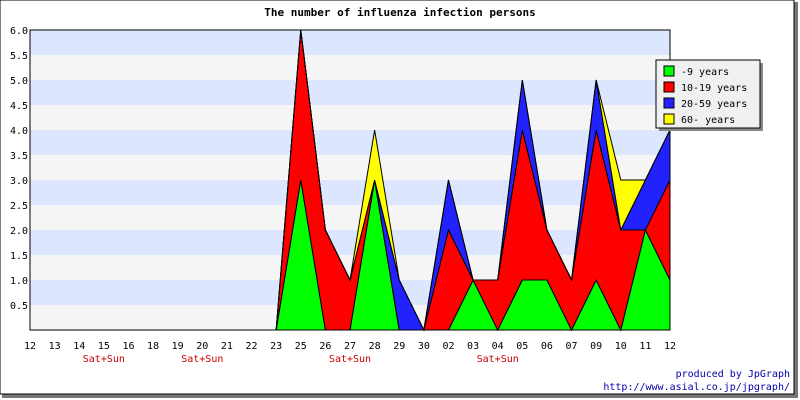  What do you see at coordinates (375, 346) in the screenshot?
I see `x-tick-label: 28` at bounding box center [375, 346].